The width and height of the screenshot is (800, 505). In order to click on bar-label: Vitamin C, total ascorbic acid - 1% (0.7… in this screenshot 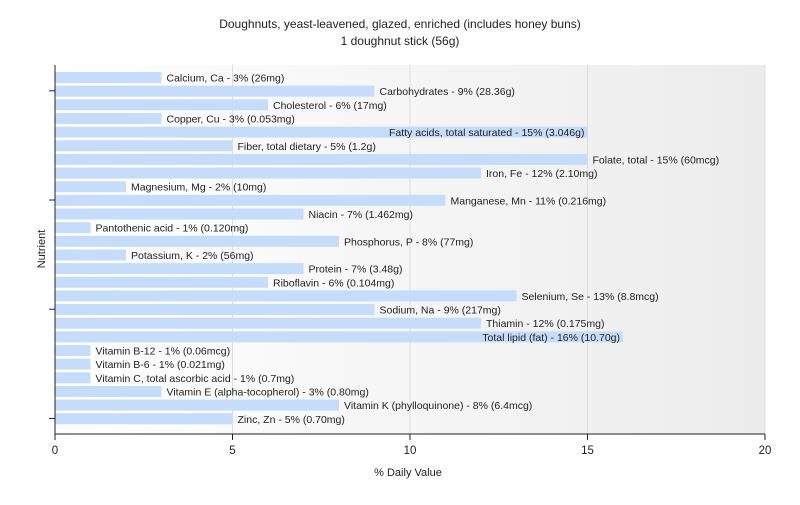, I will do `click(195, 379)`.